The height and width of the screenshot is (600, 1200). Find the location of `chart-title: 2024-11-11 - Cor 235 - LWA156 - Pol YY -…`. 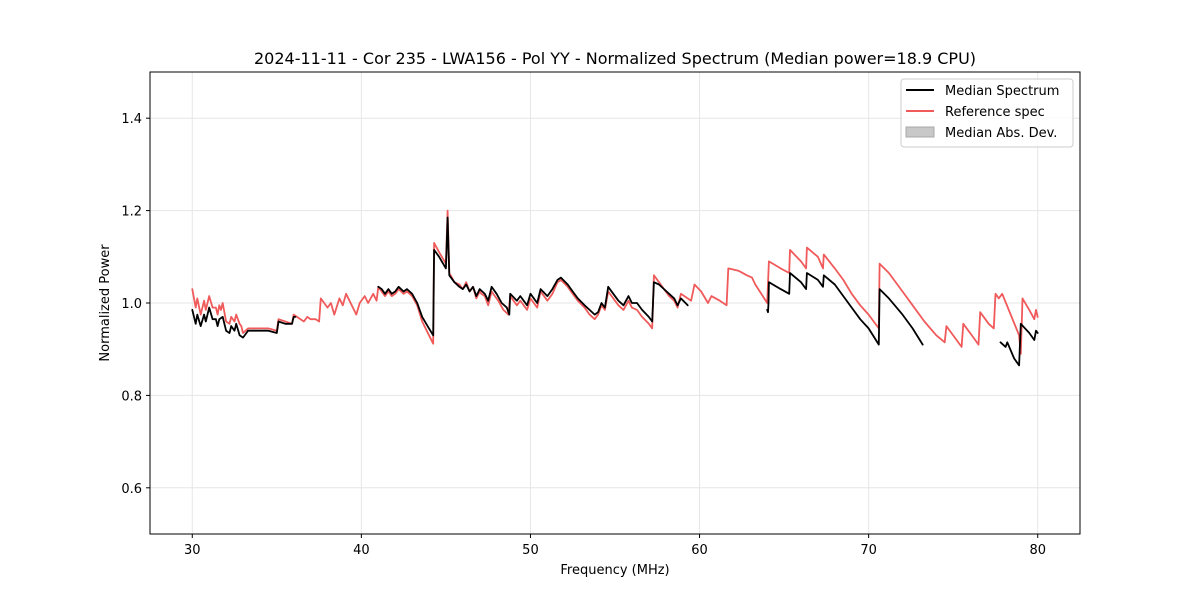

chart-title: 2024-11-11 - Cor 235 - LWA156 - Pol YY -… is located at coordinates (615, 58).